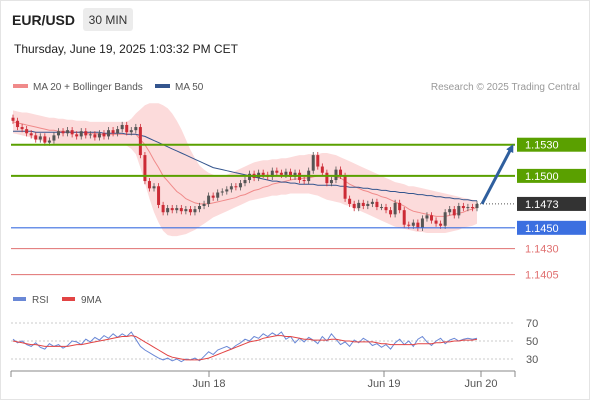  I want to click on rsi-ma-line, so click(245, 348).